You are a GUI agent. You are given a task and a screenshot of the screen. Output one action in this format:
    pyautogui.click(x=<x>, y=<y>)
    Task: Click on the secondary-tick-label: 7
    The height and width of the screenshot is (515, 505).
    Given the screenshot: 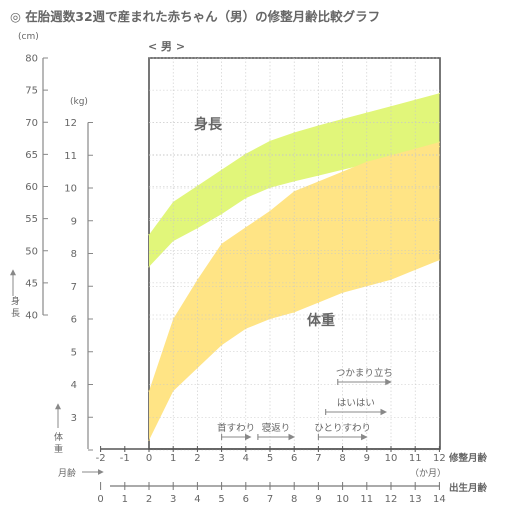 What is the action you would take?
    pyautogui.click(x=270, y=499)
    